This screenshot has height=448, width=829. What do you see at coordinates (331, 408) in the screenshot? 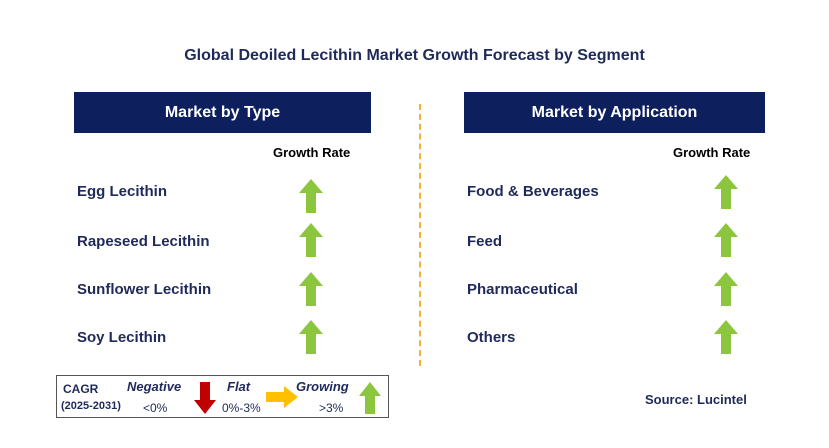
I see `legend-growing-value: >3%` at bounding box center [331, 408].